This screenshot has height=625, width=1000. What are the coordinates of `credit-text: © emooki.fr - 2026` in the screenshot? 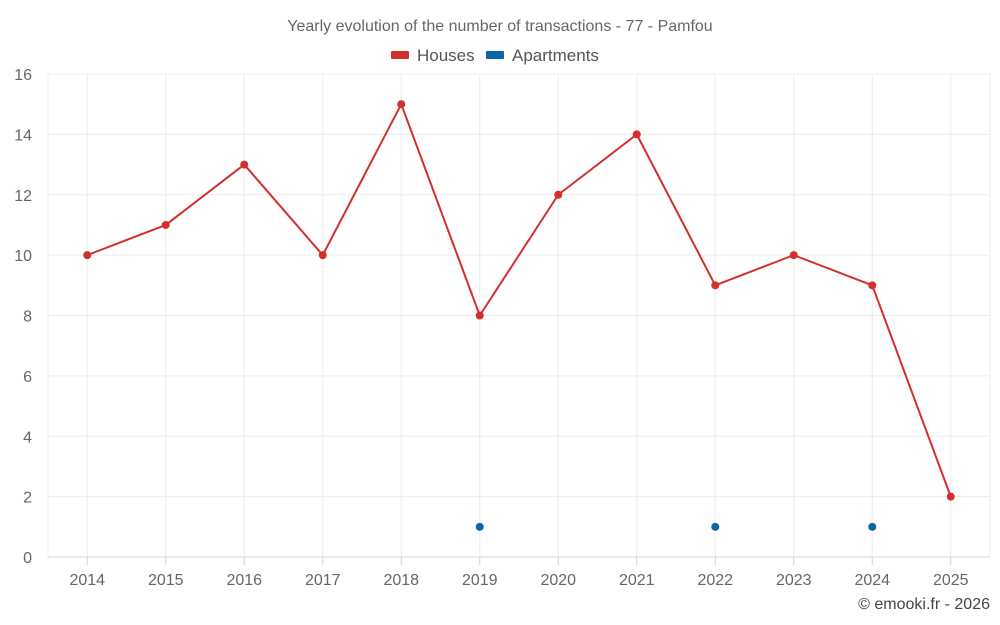 It's located at (924, 604).